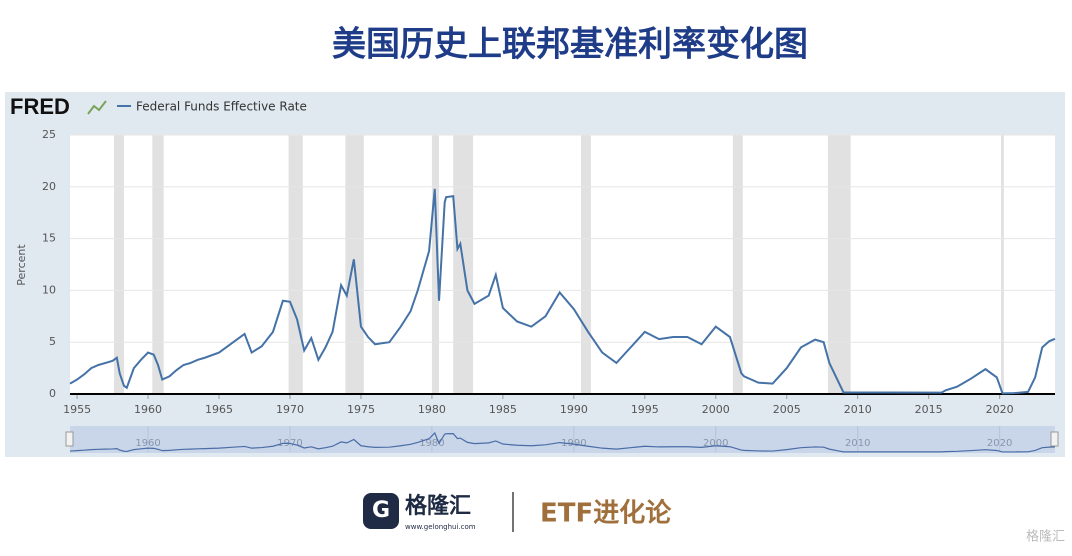  I want to click on x-tick-label: 1970, so click(290, 409).